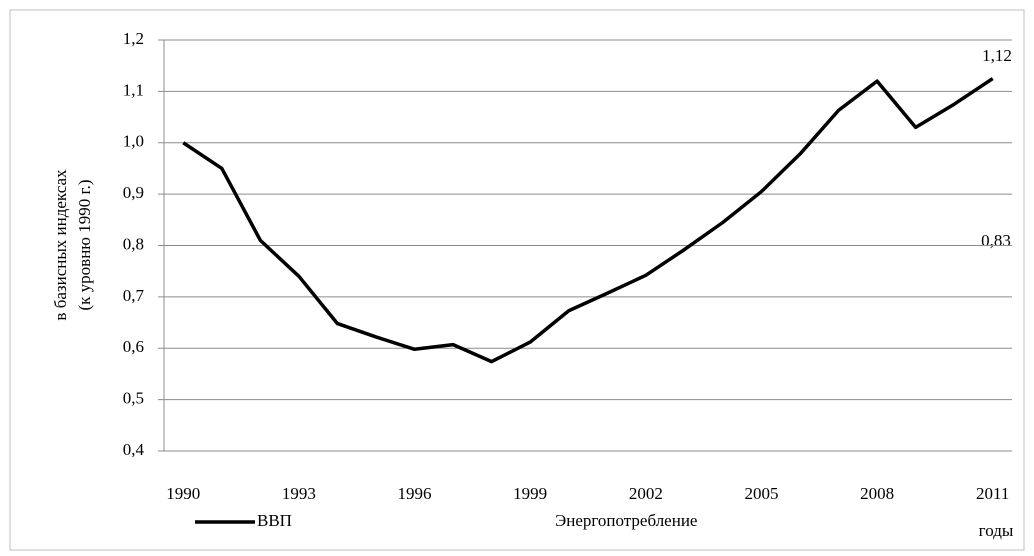  Describe the element at coordinates (274, 520) in the screenshot. I see `legend-label: ВВП` at that location.